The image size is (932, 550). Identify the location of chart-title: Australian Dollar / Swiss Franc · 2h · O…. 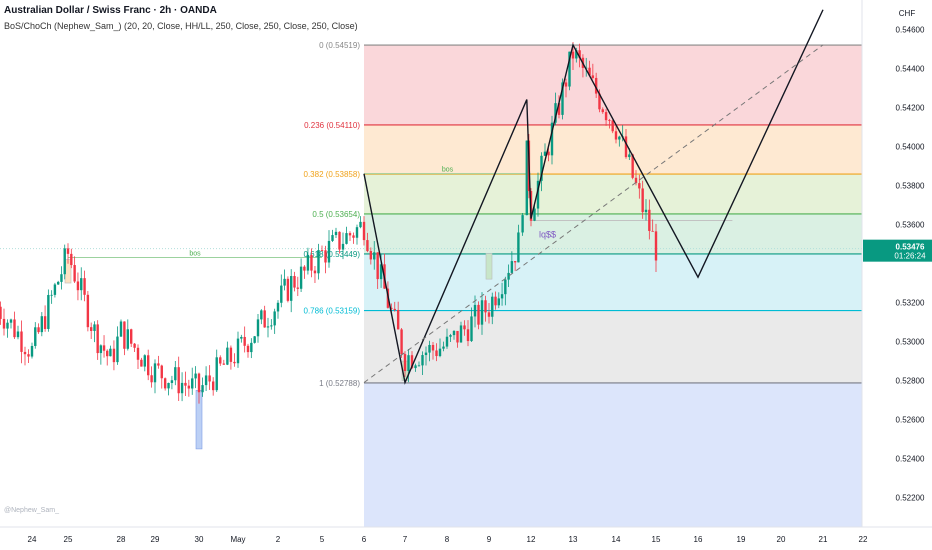
(110, 10).